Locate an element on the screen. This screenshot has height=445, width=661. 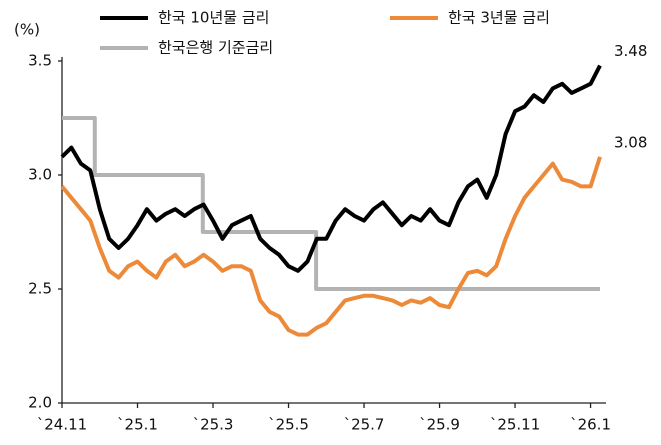
x-tick-label: `25.5 is located at coordinates (288, 425).